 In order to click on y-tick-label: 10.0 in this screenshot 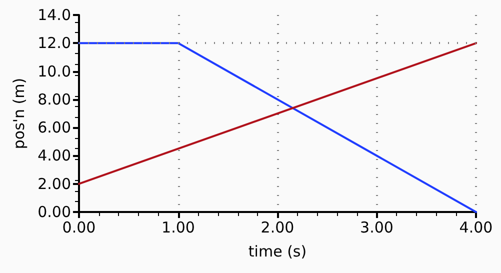, I will do `click(54, 71)`.